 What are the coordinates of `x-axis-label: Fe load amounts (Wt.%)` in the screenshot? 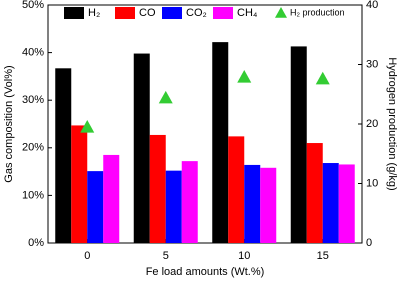 It's located at (205, 272).